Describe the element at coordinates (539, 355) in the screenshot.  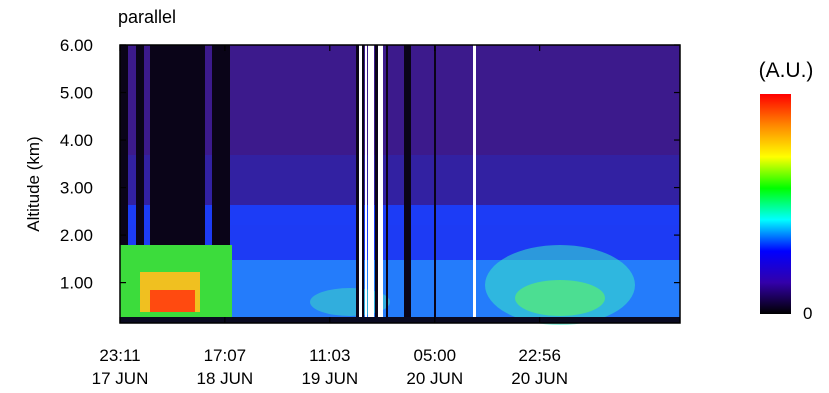
I see `x-tick-time: 22:56` at that location.